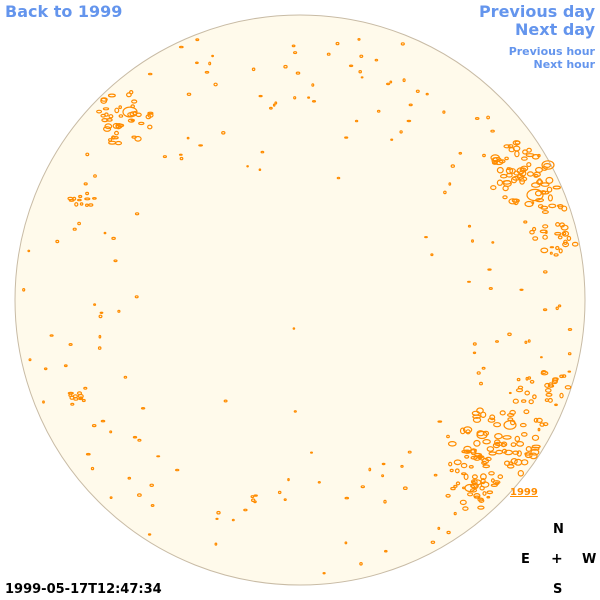 The image size is (600, 600). What do you see at coordinates (64, 11) in the screenshot?
I see `back-to-year-link: Back to 1999` at bounding box center [64, 11].